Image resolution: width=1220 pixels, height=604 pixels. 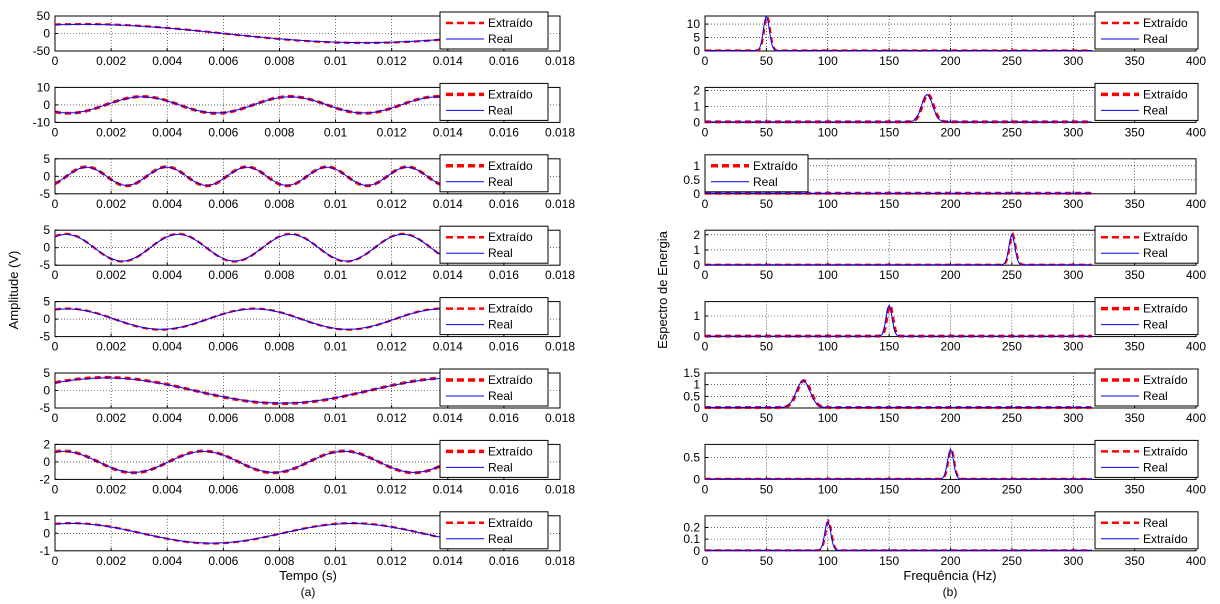 I want to click on y-tick-label: 1, so click(x=696, y=106).